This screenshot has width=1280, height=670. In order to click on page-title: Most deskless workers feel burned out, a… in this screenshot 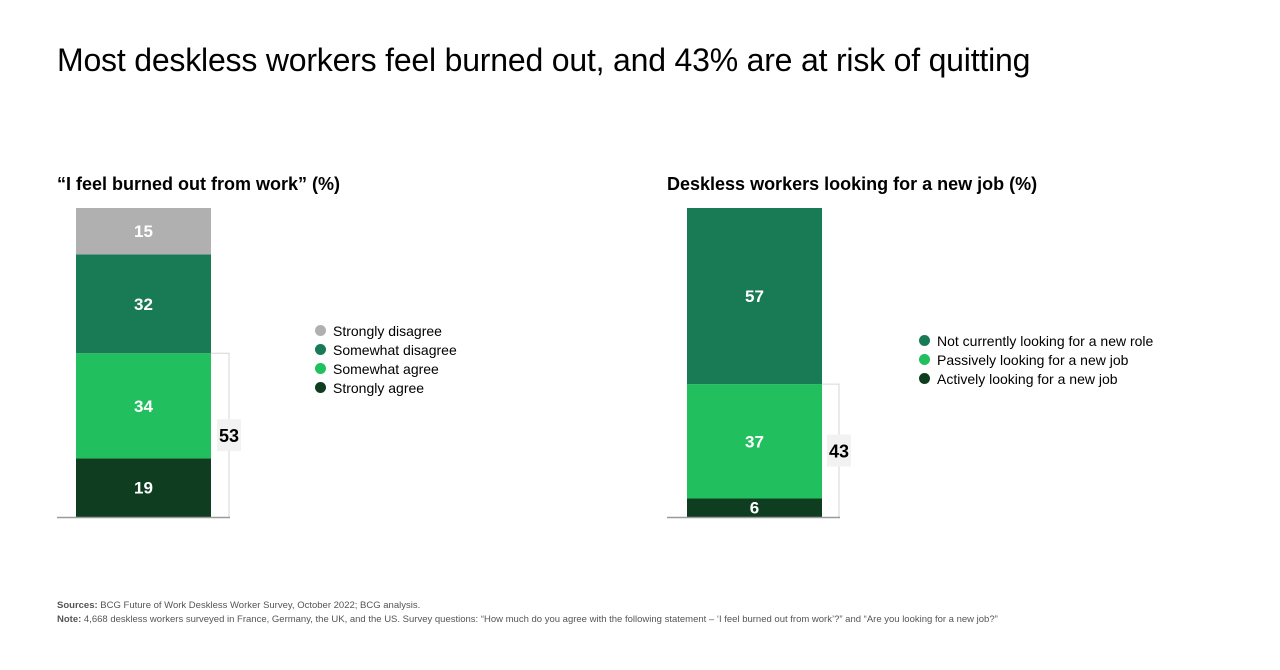, I will do `click(544, 60)`.